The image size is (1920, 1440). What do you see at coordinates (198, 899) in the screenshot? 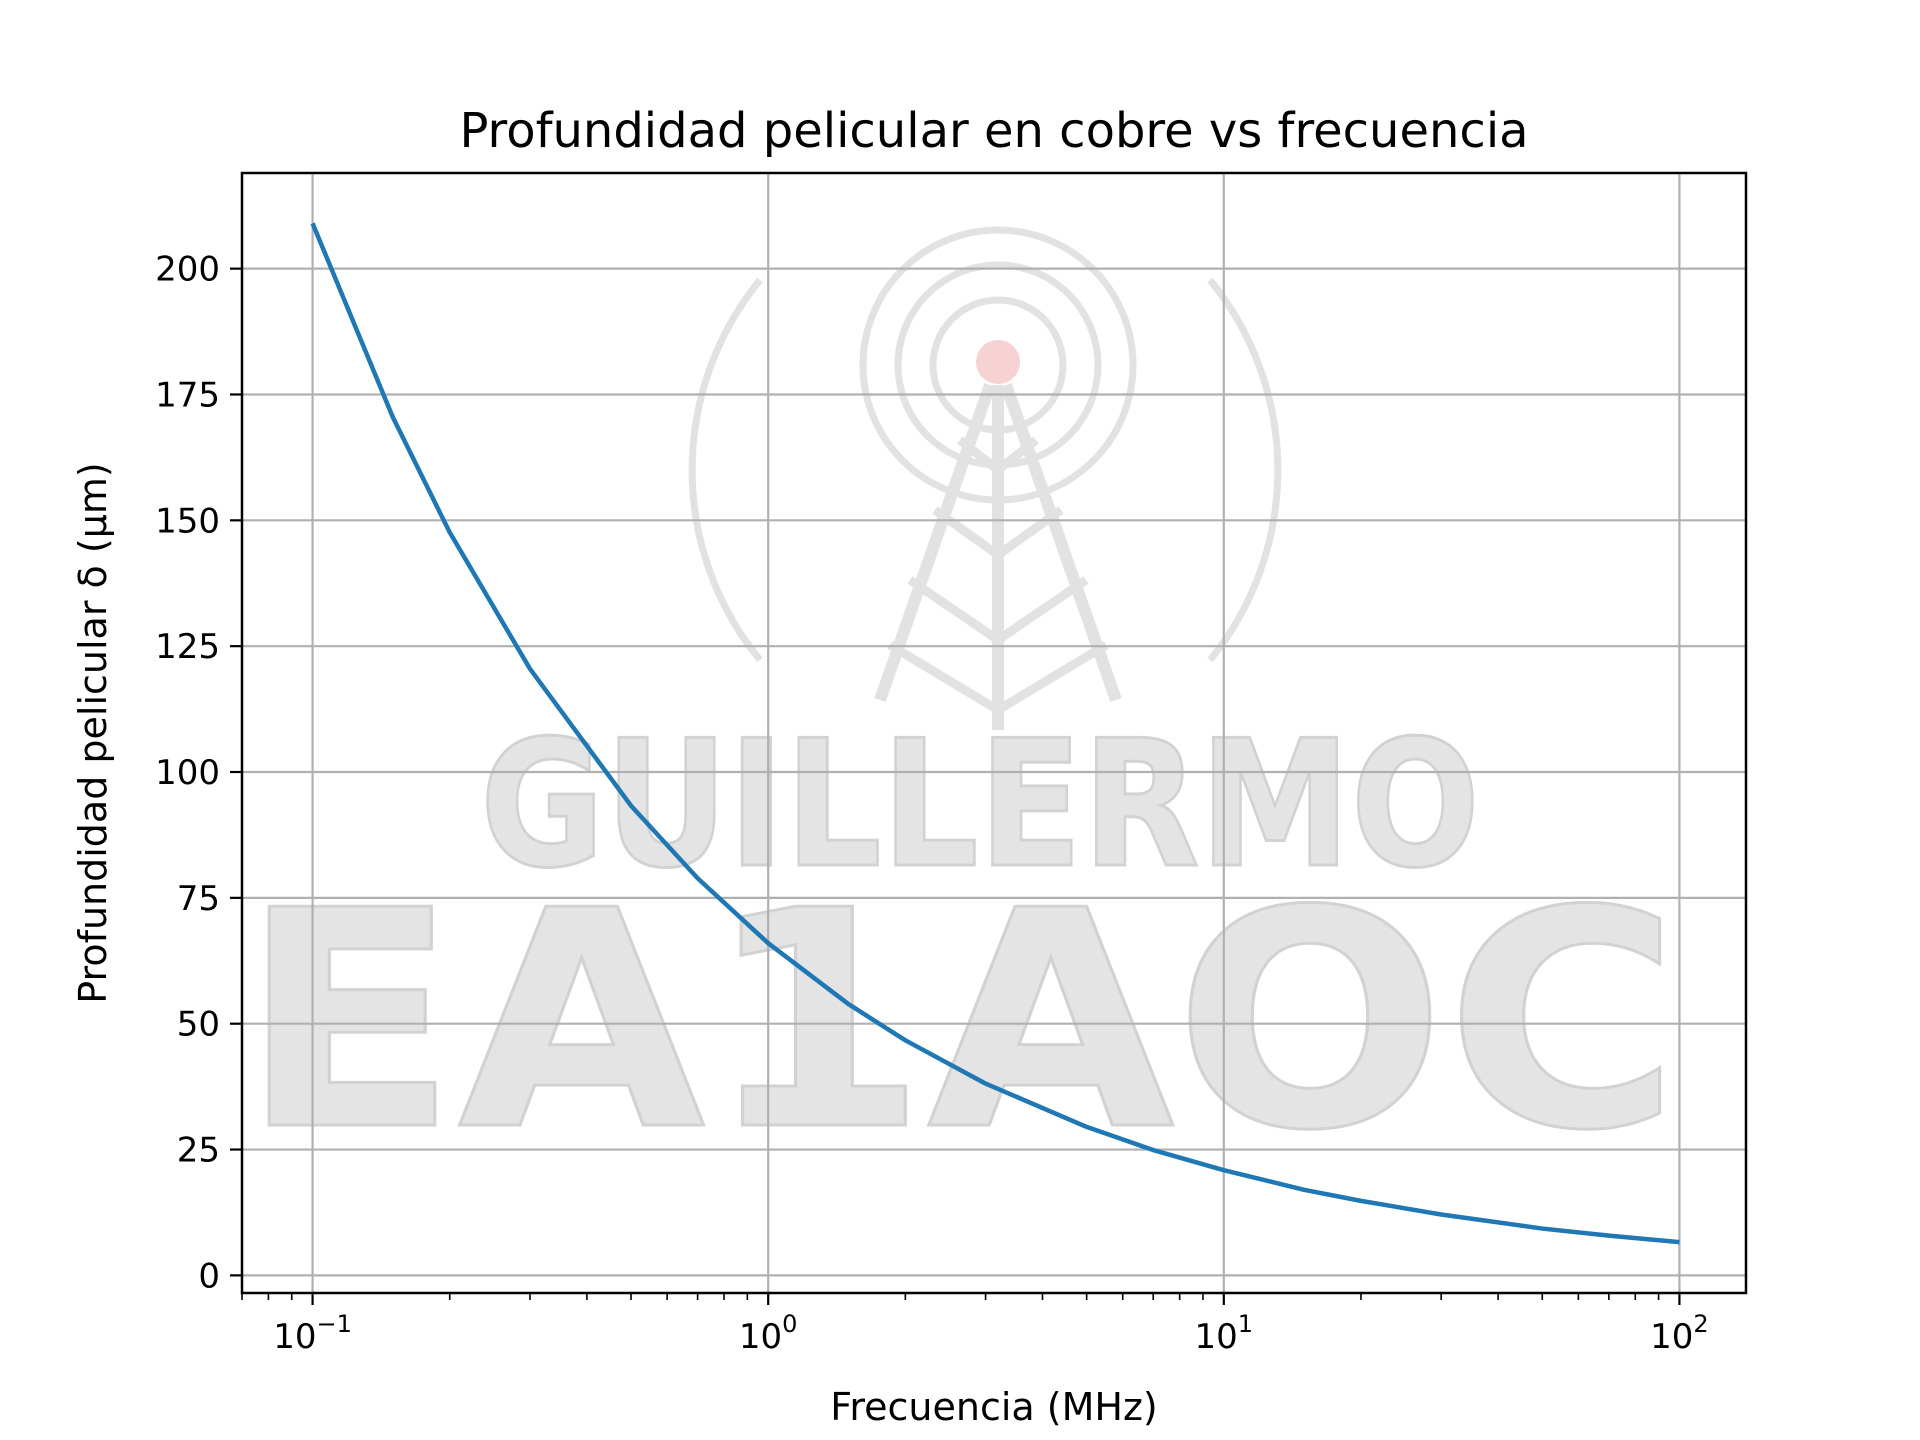
I see `y-tick-label: 75` at bounding box center [198, 899].